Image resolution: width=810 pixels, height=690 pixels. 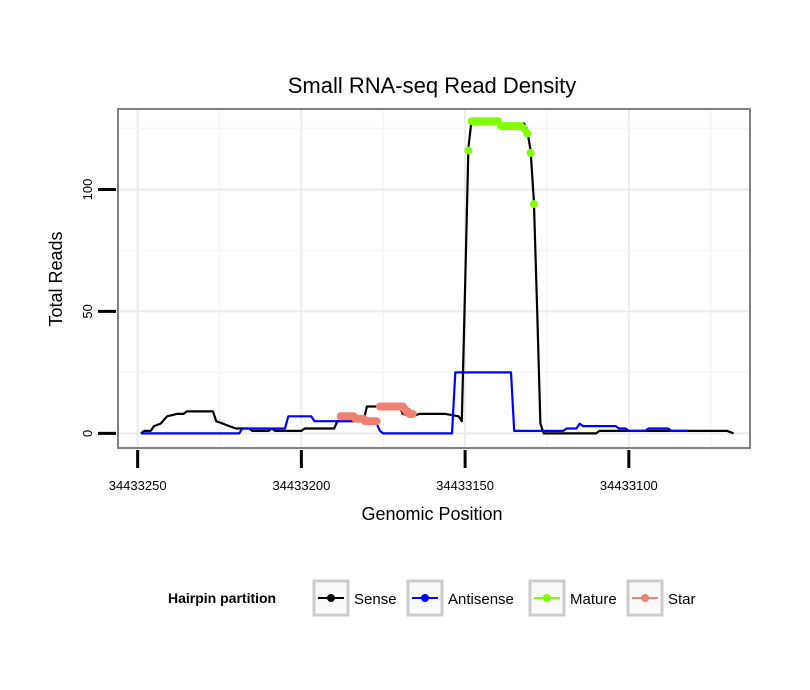 What do you see at coordinates (431, 514) in the screenshot?
I see `x-axis-label: Genomic Position` at bounding box center [431, 514].